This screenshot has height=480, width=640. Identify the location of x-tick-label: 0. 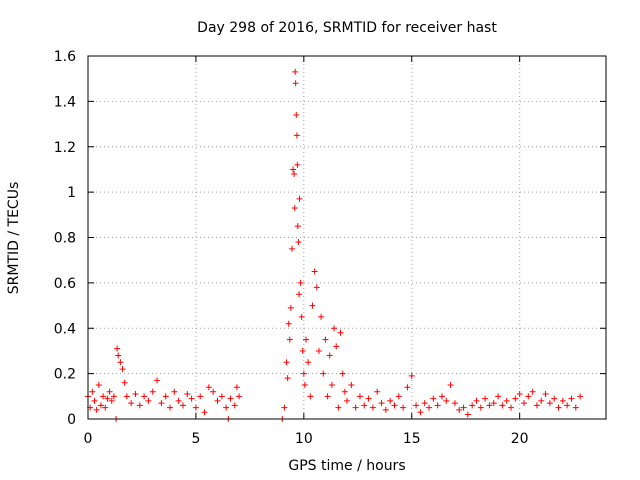
(88, 439).